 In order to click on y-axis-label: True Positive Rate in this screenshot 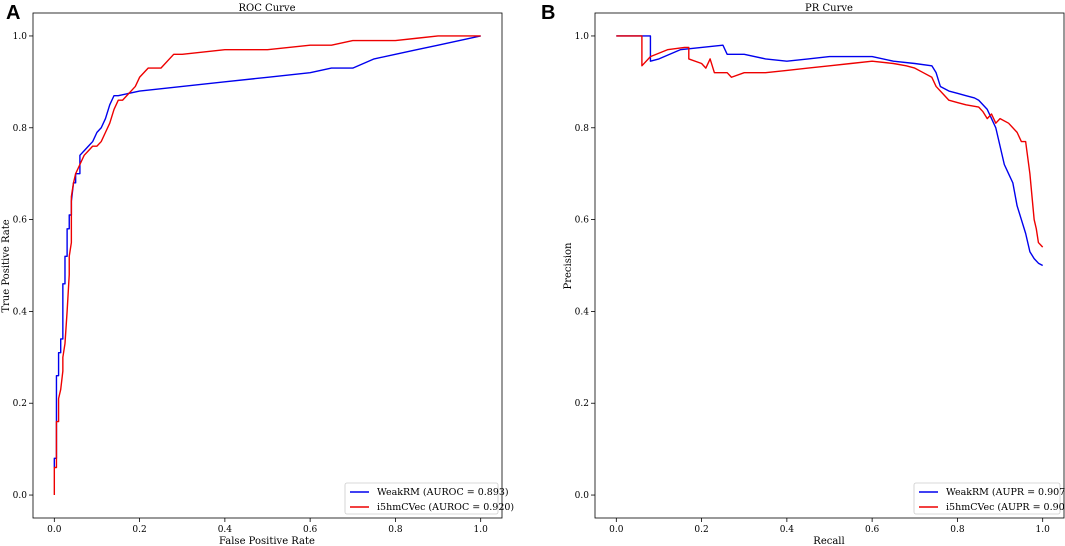, I will do `click(6, 265)`.